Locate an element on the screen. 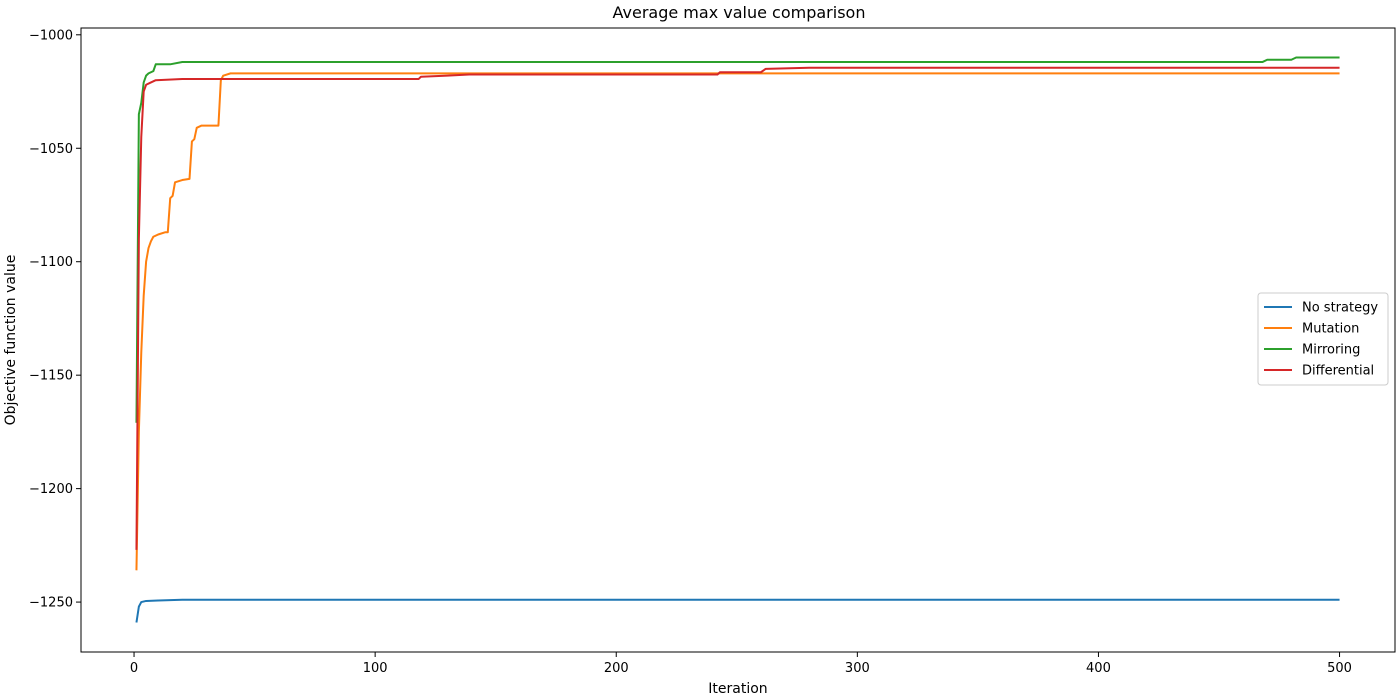 Image resolution: width=1400 pixels, height=700 pixels. series-line-no-strategy is located at coordinates (737, 610).